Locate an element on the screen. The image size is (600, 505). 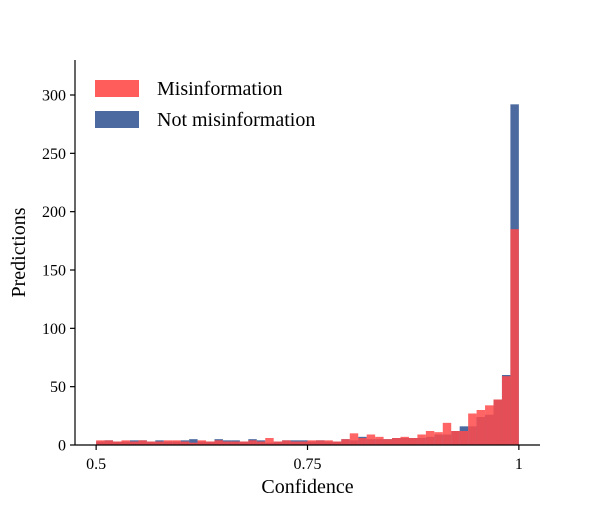
legend-swatch-misinformation is located at coordinates (117, 88).